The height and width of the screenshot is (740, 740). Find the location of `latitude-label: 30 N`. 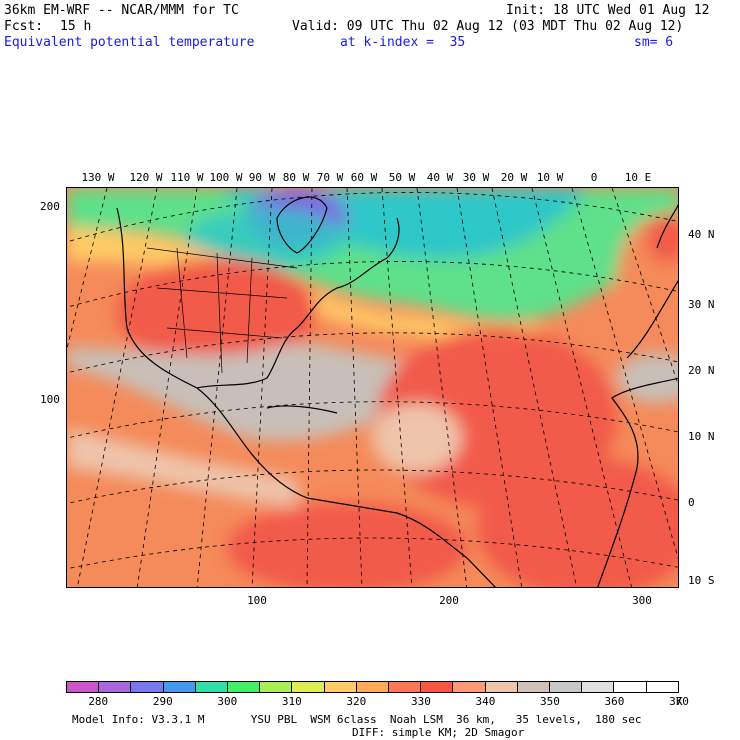

latitude-label: 30 N is located at coordinates (701, 304).